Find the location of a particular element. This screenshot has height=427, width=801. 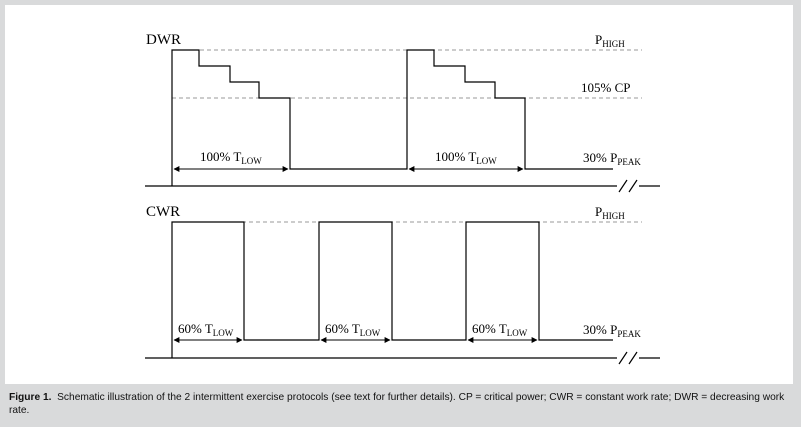

dwr-phigh-label: PHIGH is located at coordinates (610, 40).